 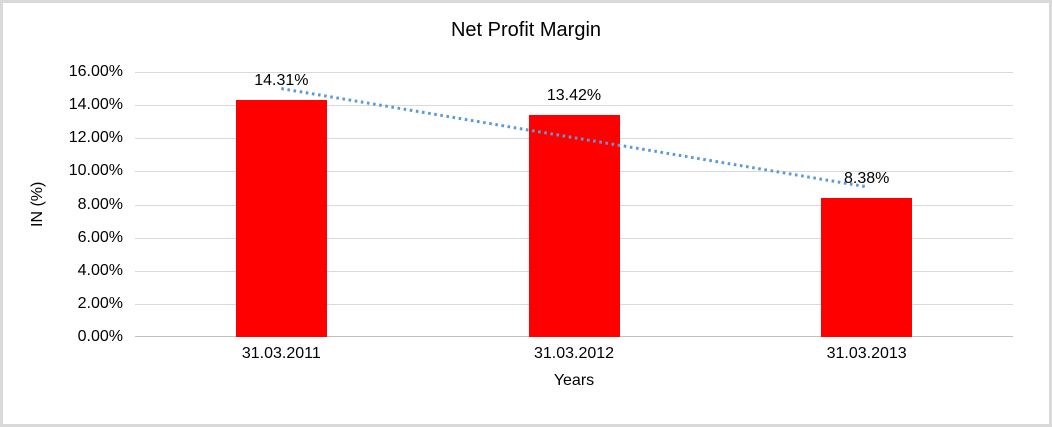 I want to click on bar-31.03.2012, so click(x=574, y=225).